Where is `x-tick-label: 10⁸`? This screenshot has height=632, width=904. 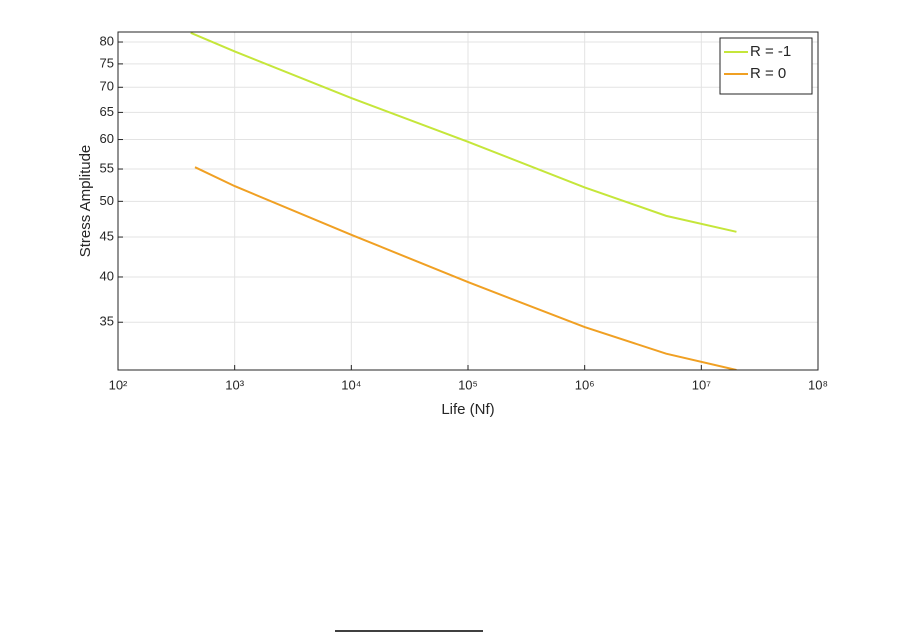
x-tick-label: 10⁸ is located at coordinates (818, 384).